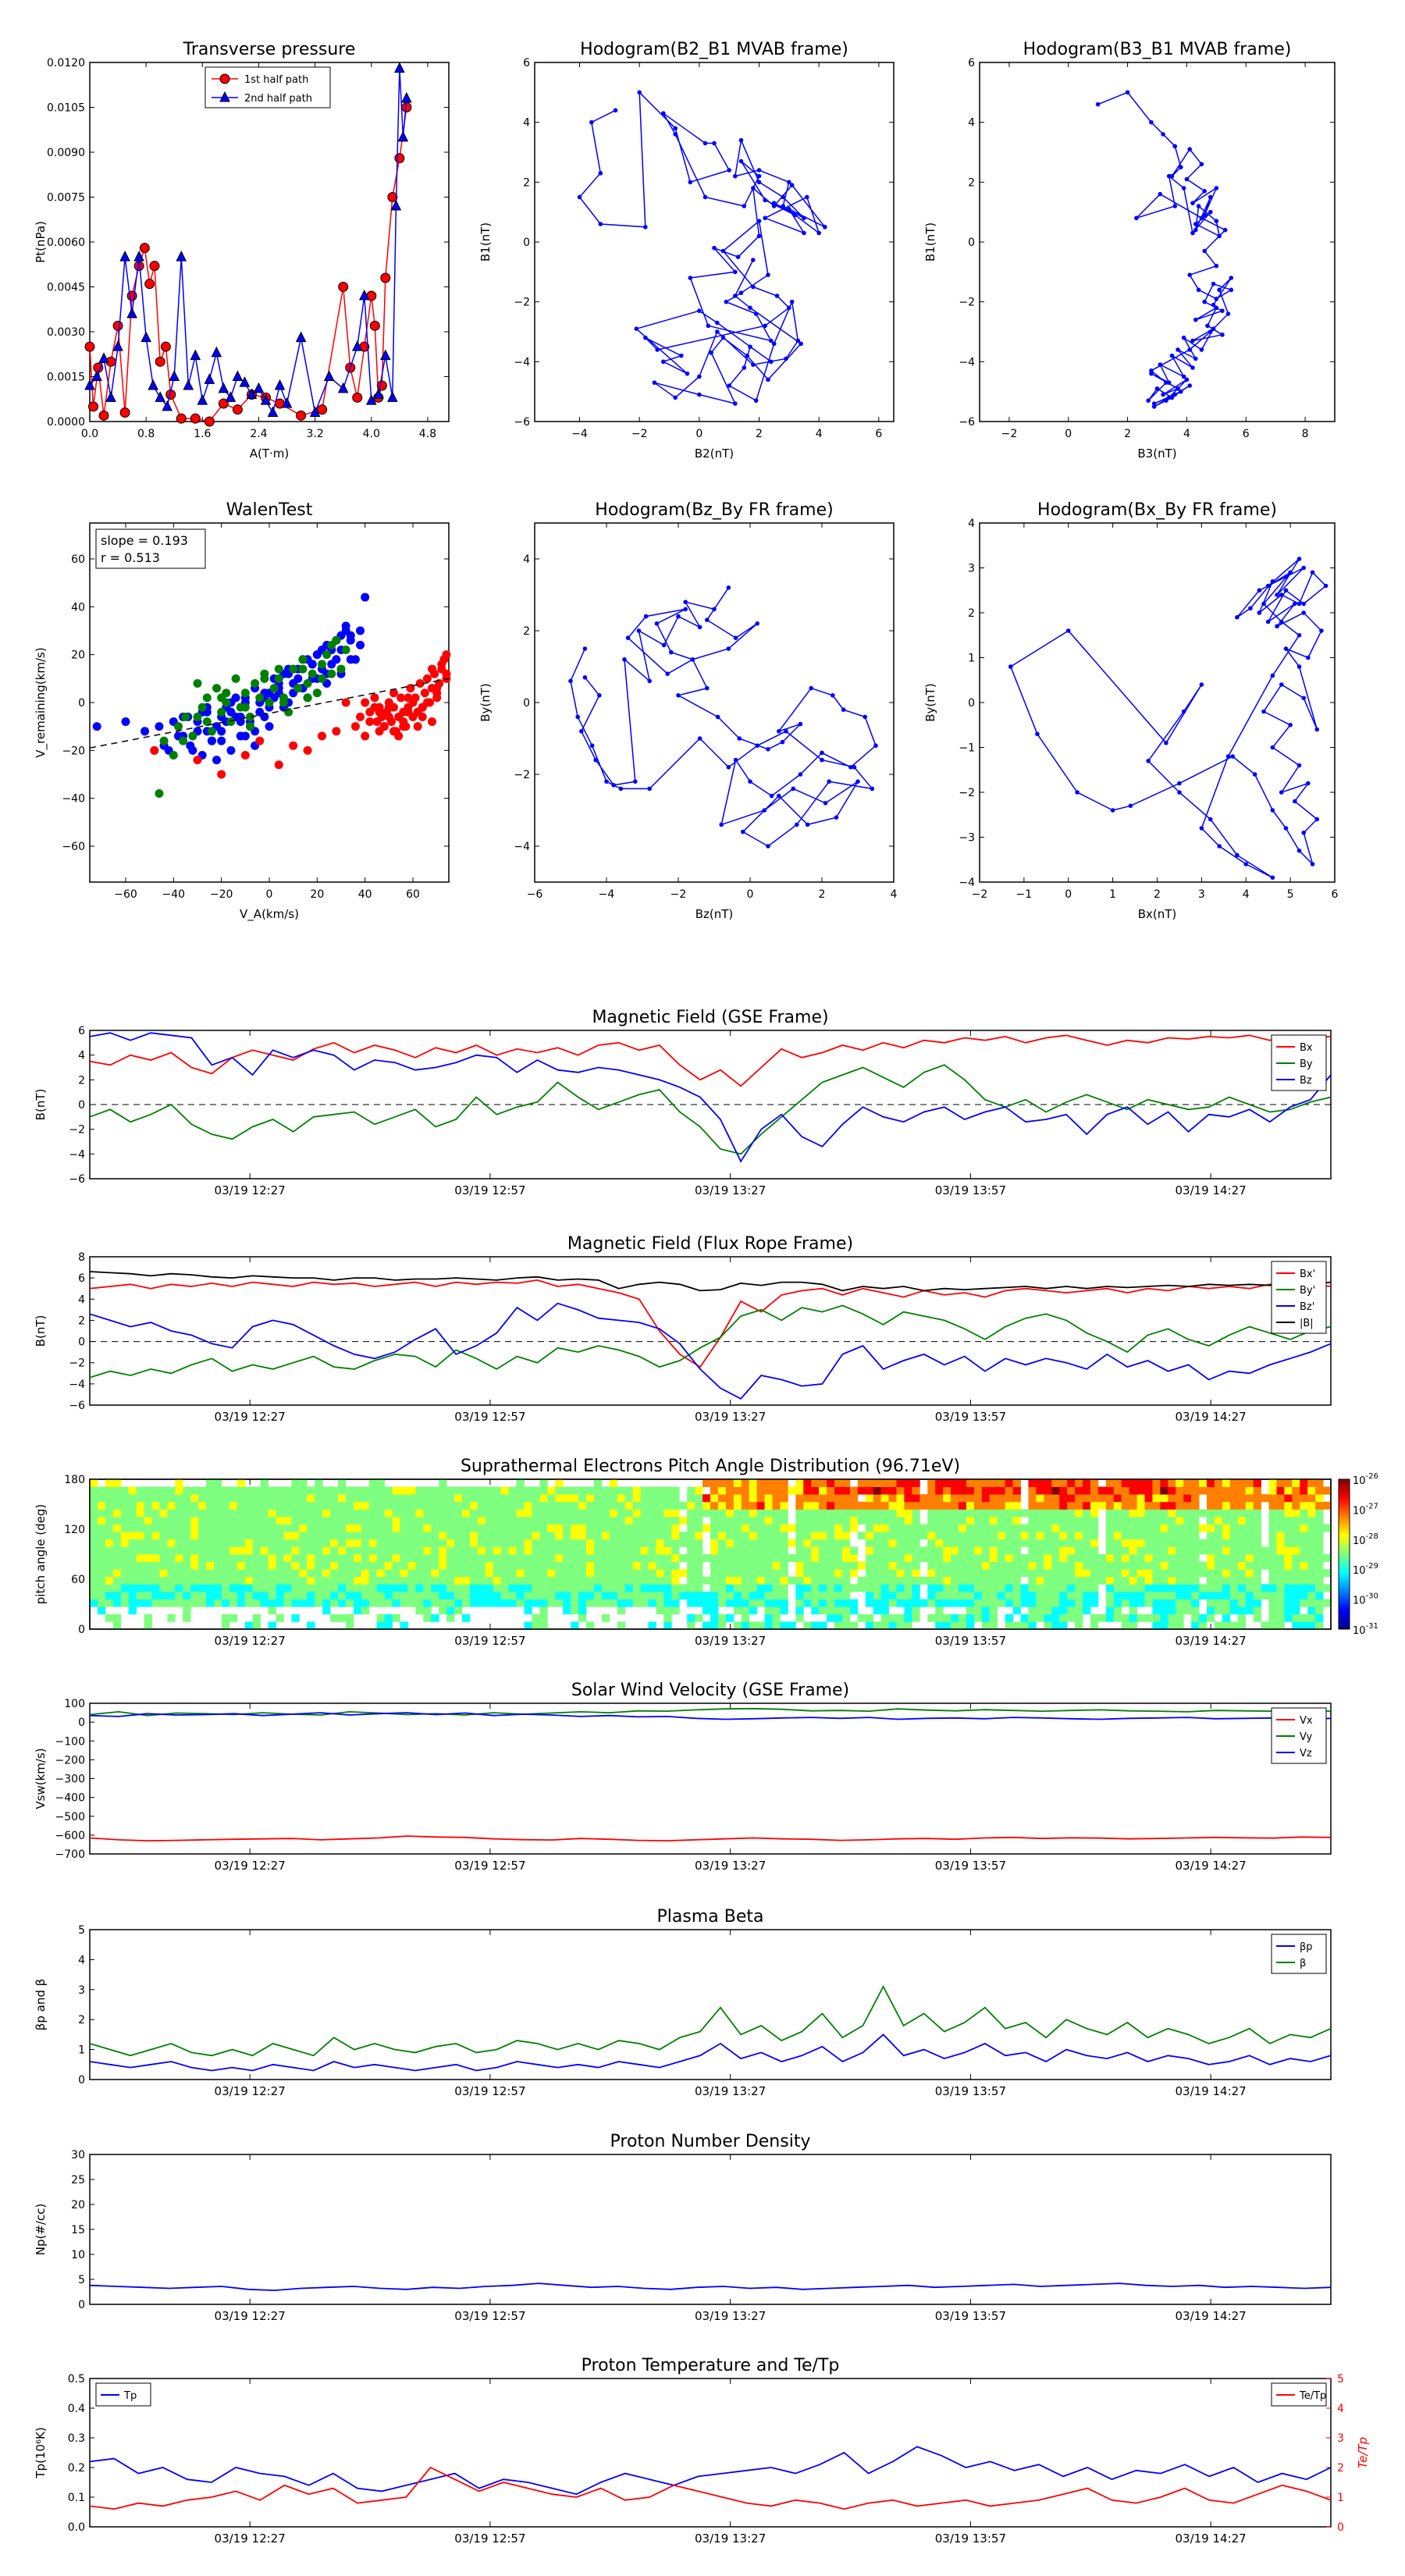 Image resolution: width=1405 pixels, height=2576 pixels. What do you see at coordinates (251, 2091) in the screenshot?
I see `x-tick-label: 03/19 12:27` at bounding box center [251, 2091].